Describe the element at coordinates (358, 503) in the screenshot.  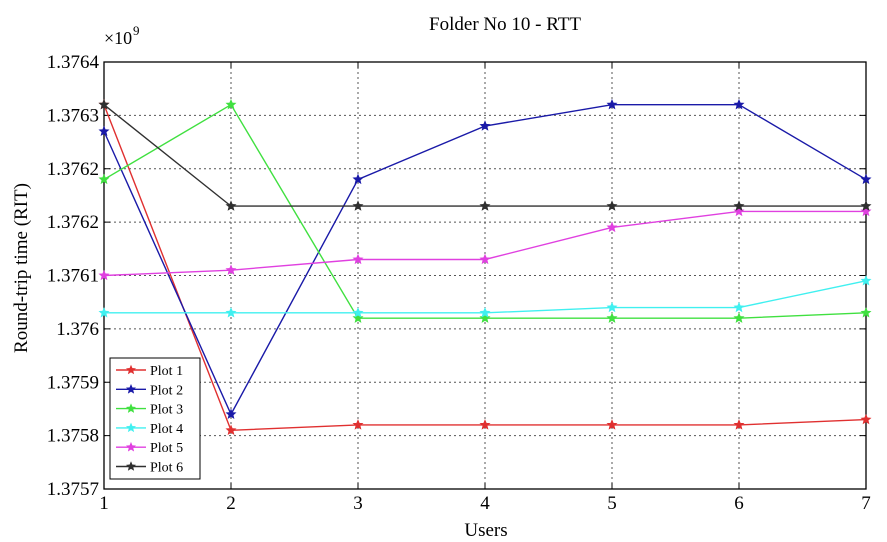
I see `x-tick-label: 3` at that location.